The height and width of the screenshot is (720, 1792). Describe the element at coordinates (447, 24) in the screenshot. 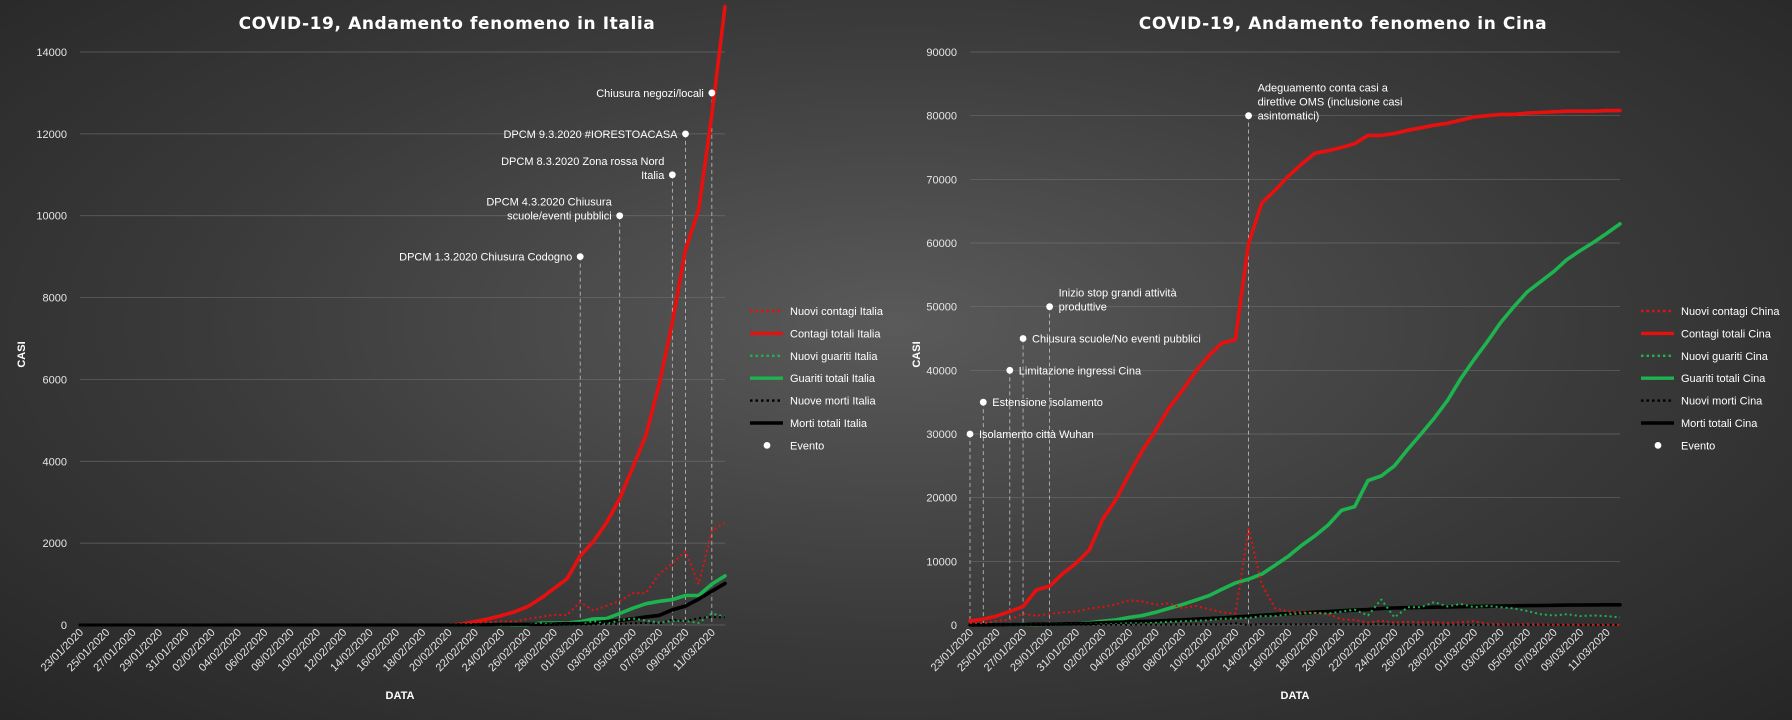

I see `chart-title: COVID-19, Andamento fenomeno in Italia` at that location.